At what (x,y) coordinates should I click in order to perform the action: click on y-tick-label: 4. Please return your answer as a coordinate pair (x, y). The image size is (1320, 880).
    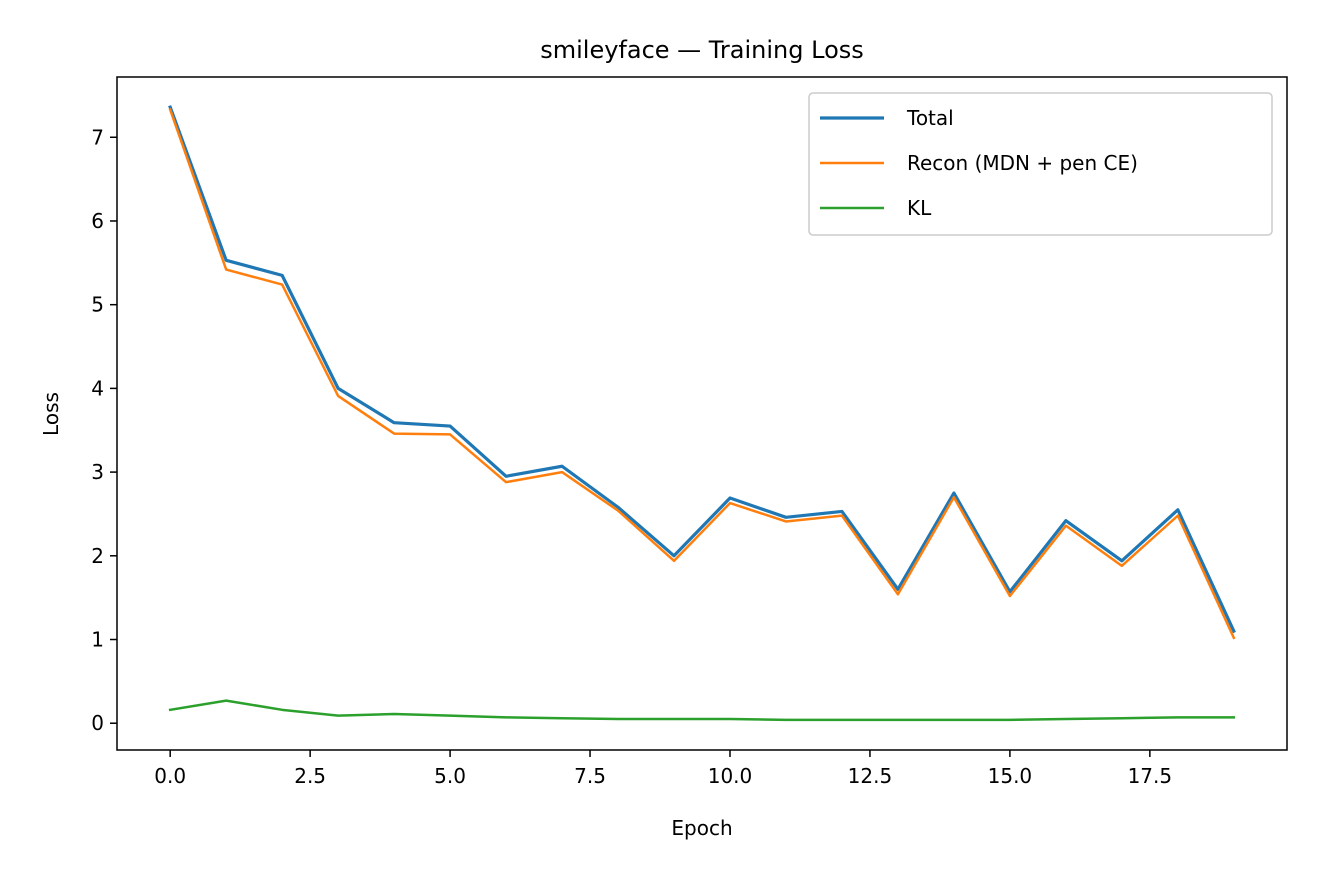
    Looking at the image, I should click on (97, 388).